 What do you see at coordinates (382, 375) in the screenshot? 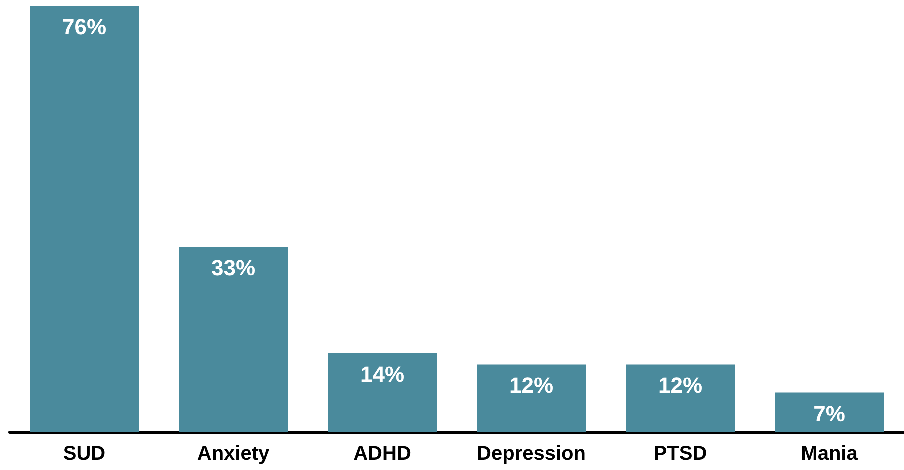
I see `data-label: 14%` at bounding box center [382, 375].